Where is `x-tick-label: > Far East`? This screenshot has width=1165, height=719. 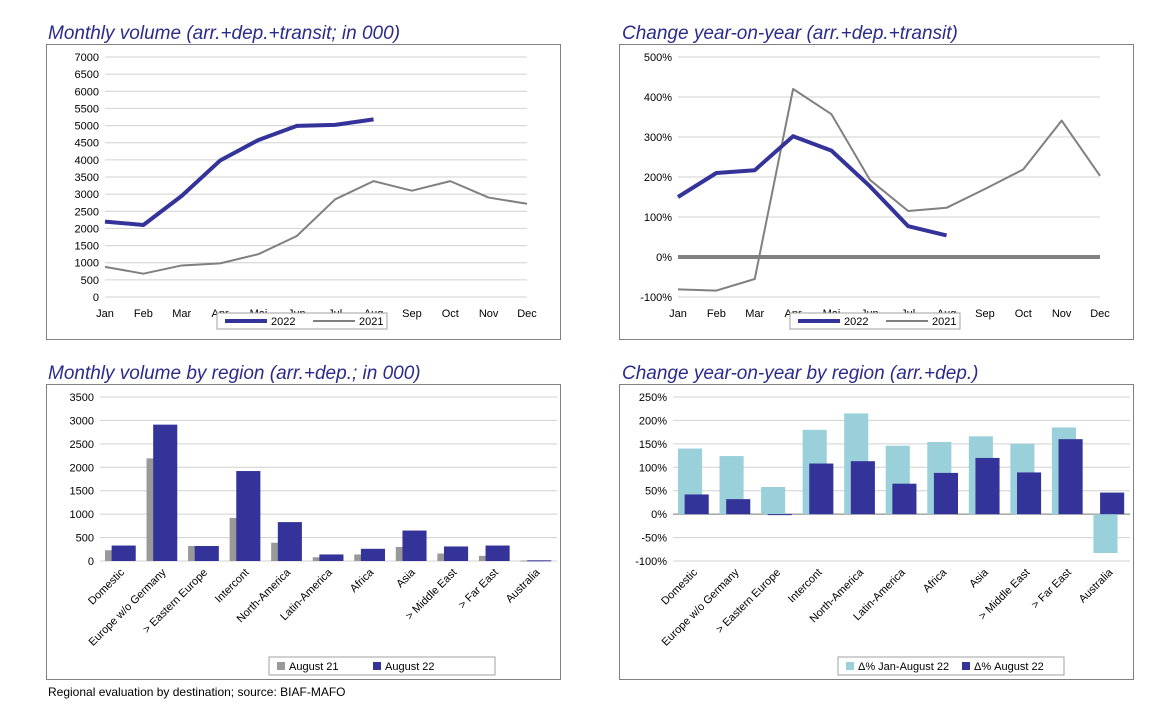 x-tick-label: > Far East is located at coordinates (1051, 589).